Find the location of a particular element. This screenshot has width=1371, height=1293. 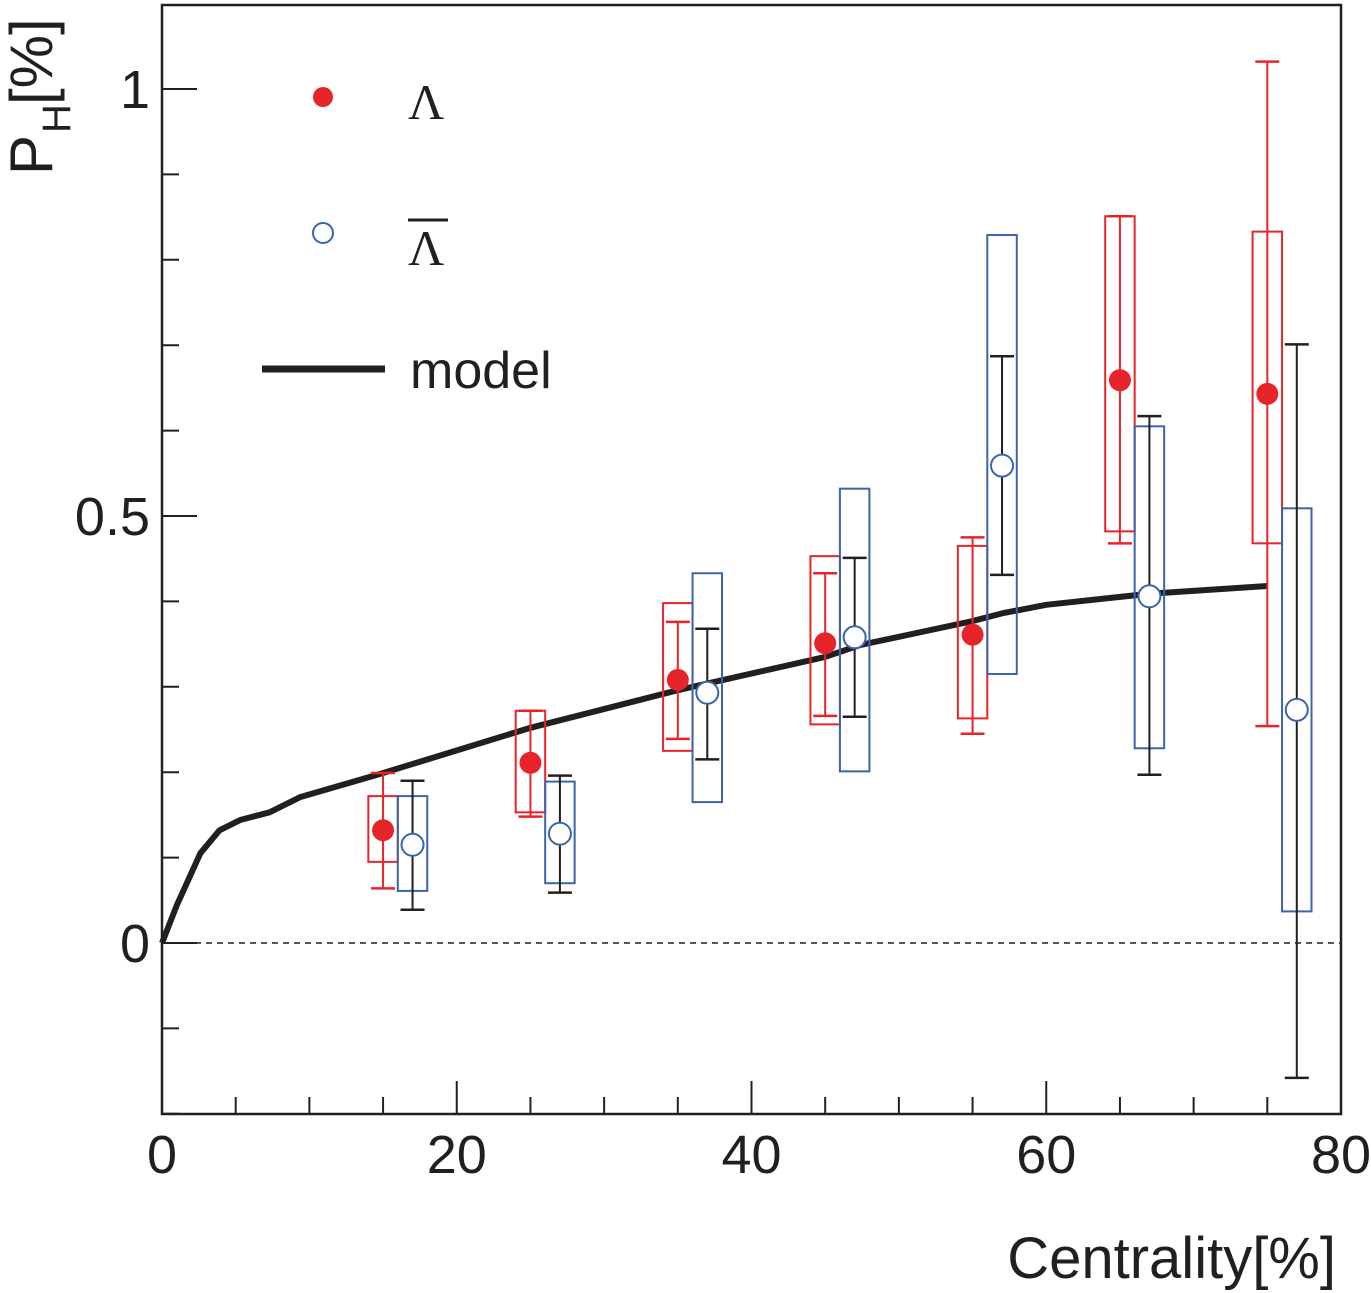

legend-marker-antilambda is located at coordinates (323, 233).